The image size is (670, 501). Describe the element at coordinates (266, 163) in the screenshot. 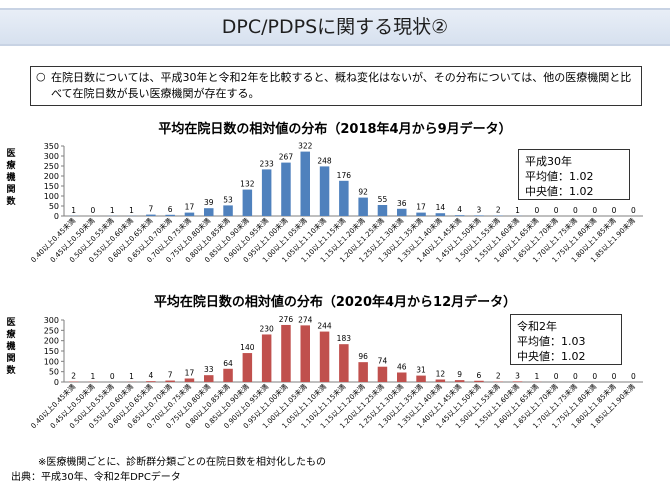

I see `chart-1-data-label: 233` at that location.